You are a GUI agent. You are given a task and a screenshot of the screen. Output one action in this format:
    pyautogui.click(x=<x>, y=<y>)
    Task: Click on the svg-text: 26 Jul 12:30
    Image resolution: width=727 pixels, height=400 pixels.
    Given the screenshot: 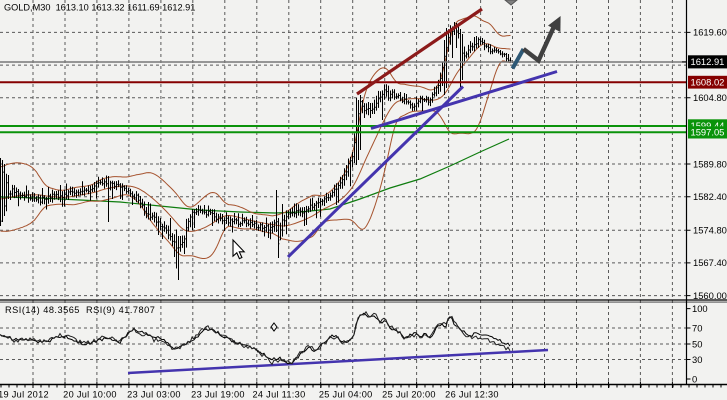 What is the action you would take?
    pyautogui.click(x=472, y=395)
    